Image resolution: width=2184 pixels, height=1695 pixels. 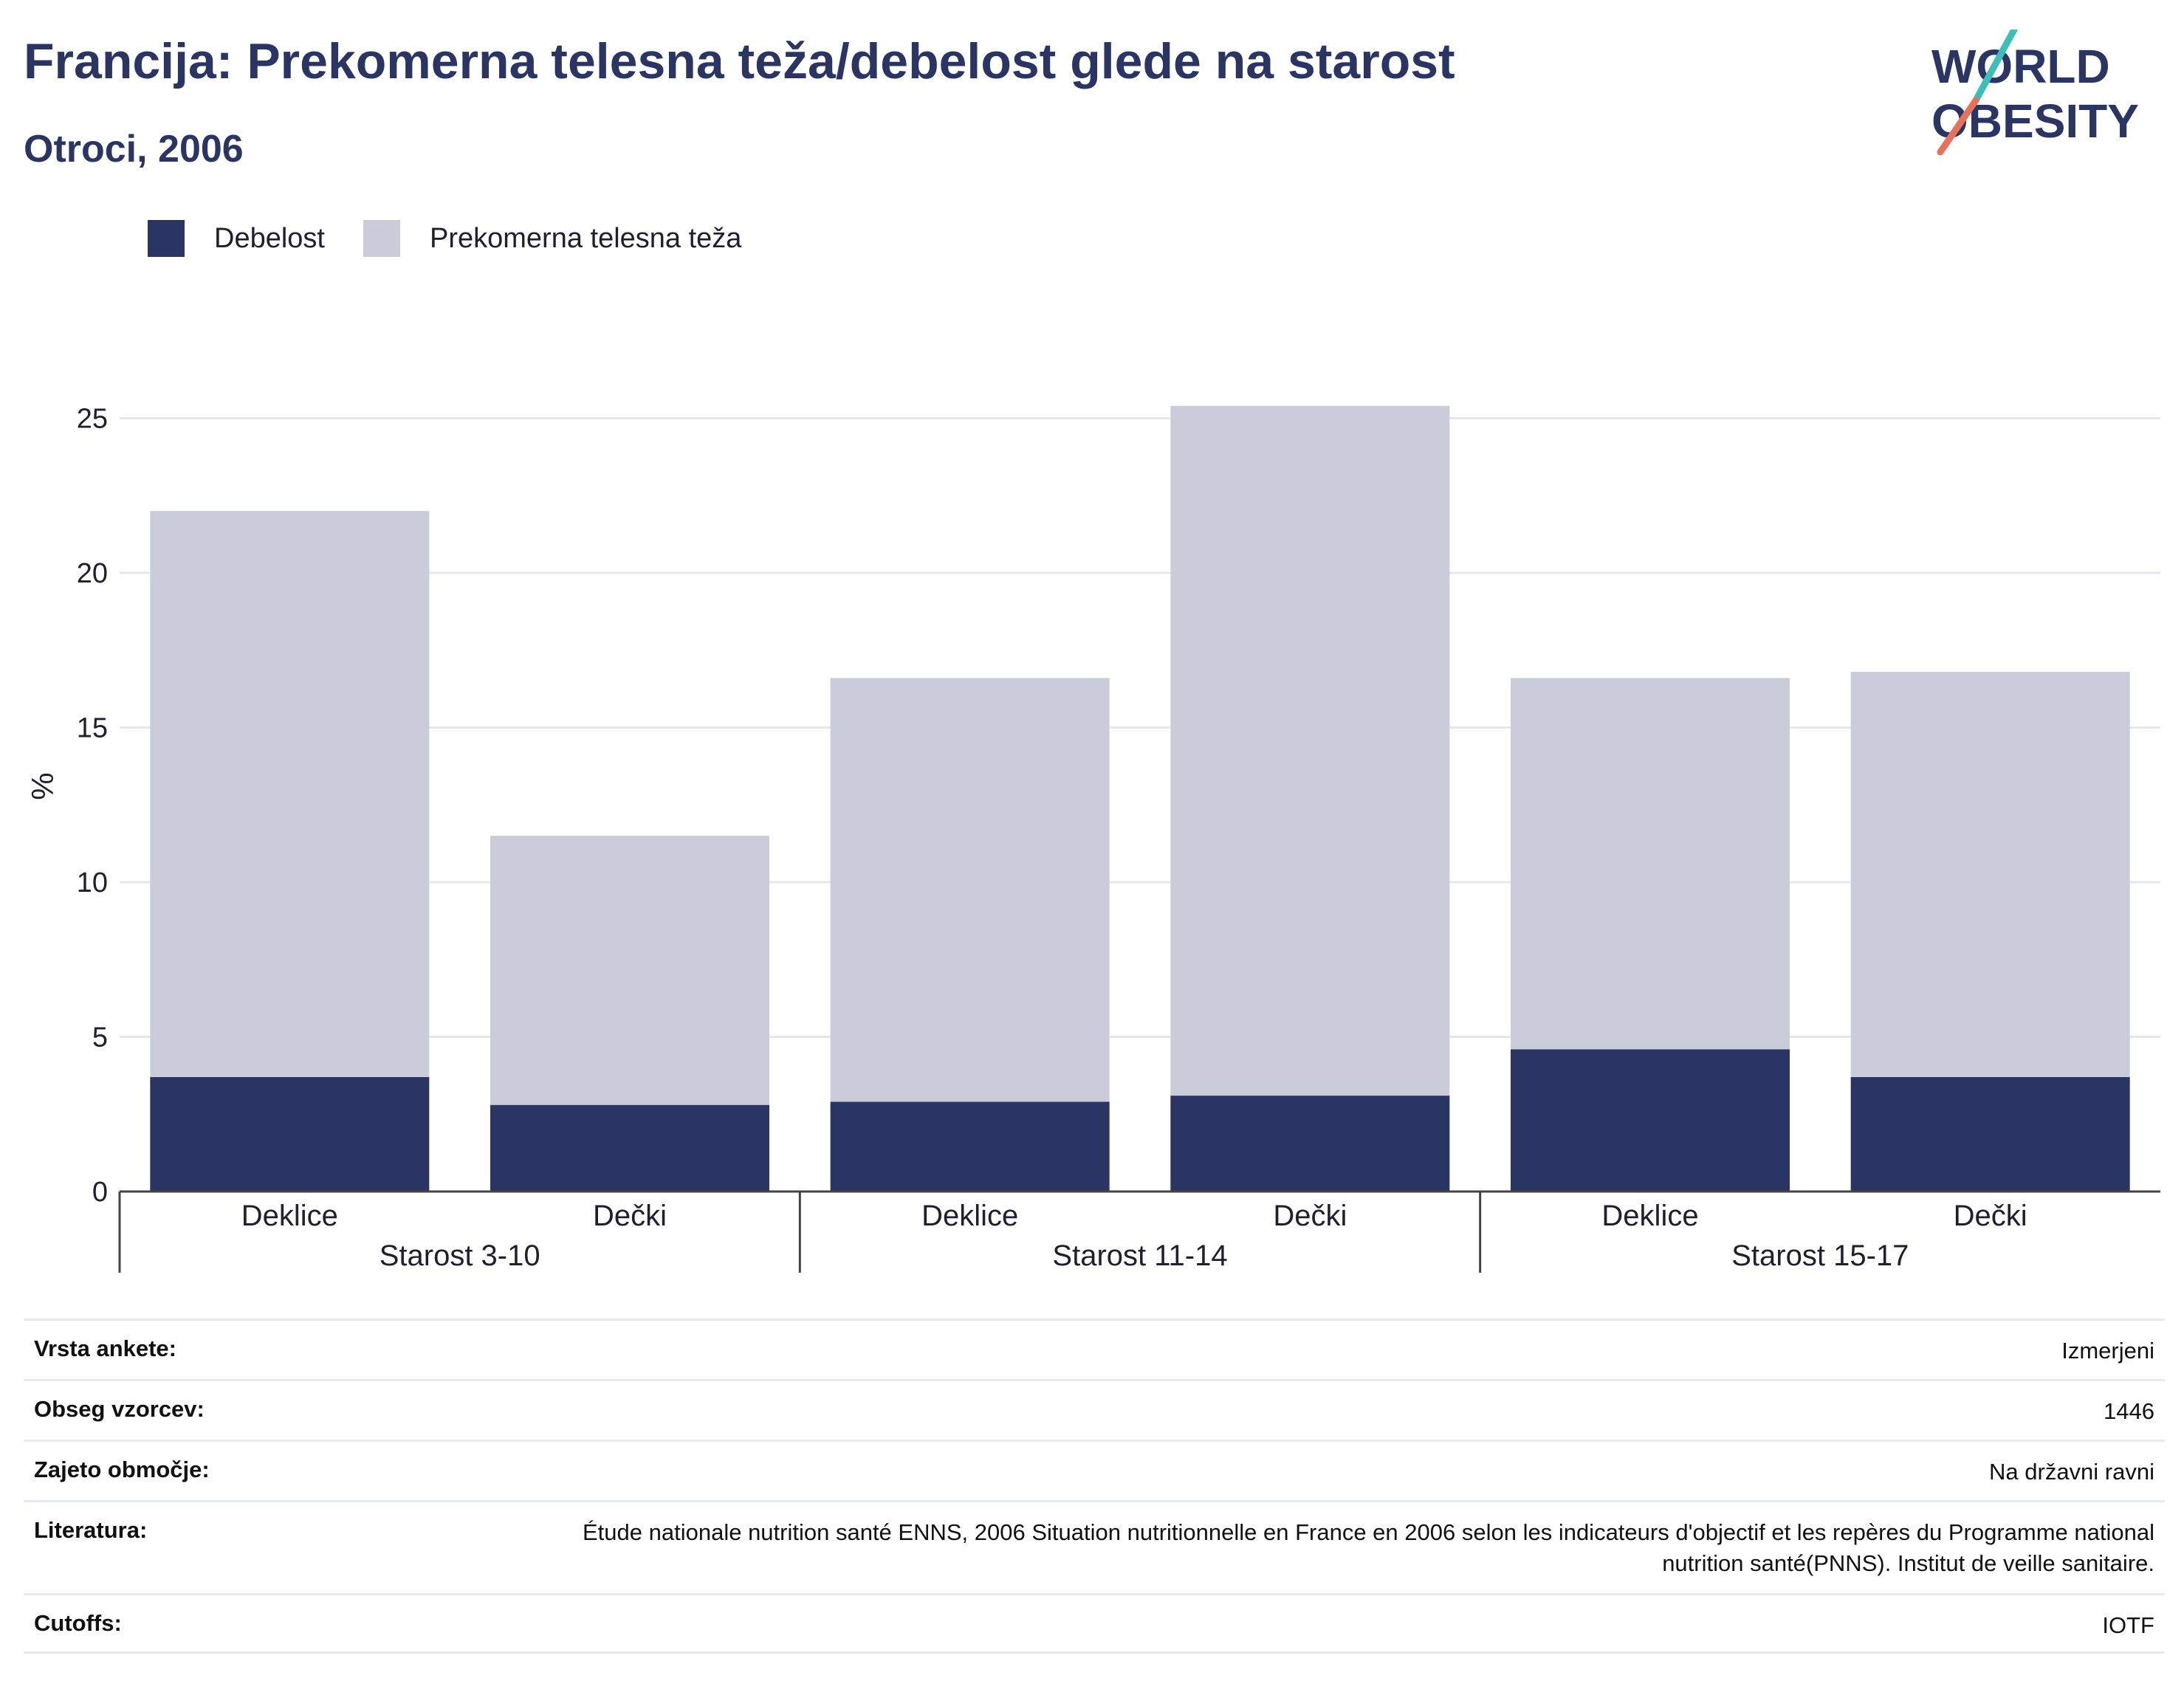 What do you see at coordinates (43, 786) in the screenshot?
I see `y-axis-label: %` at bounding box center [43, 786].